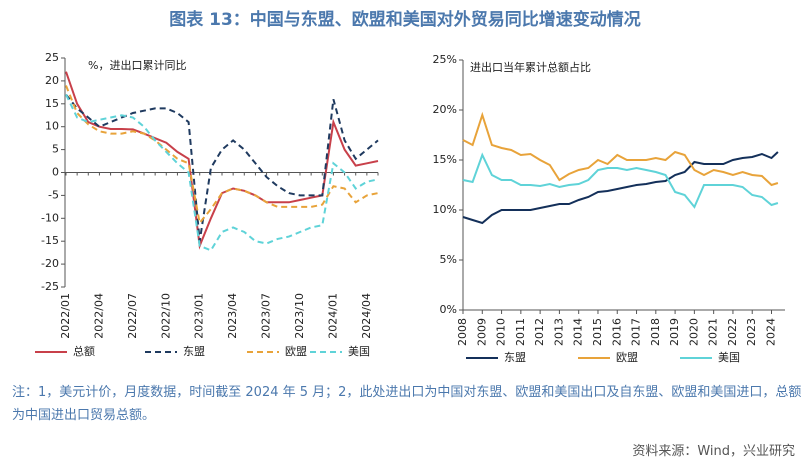 The height and width of the screenshot is (465, 811). What do you see at coordinates (713, 332) in the screenshot?
I see `x-tick-label: 2021` at bounding box center [713, 332].